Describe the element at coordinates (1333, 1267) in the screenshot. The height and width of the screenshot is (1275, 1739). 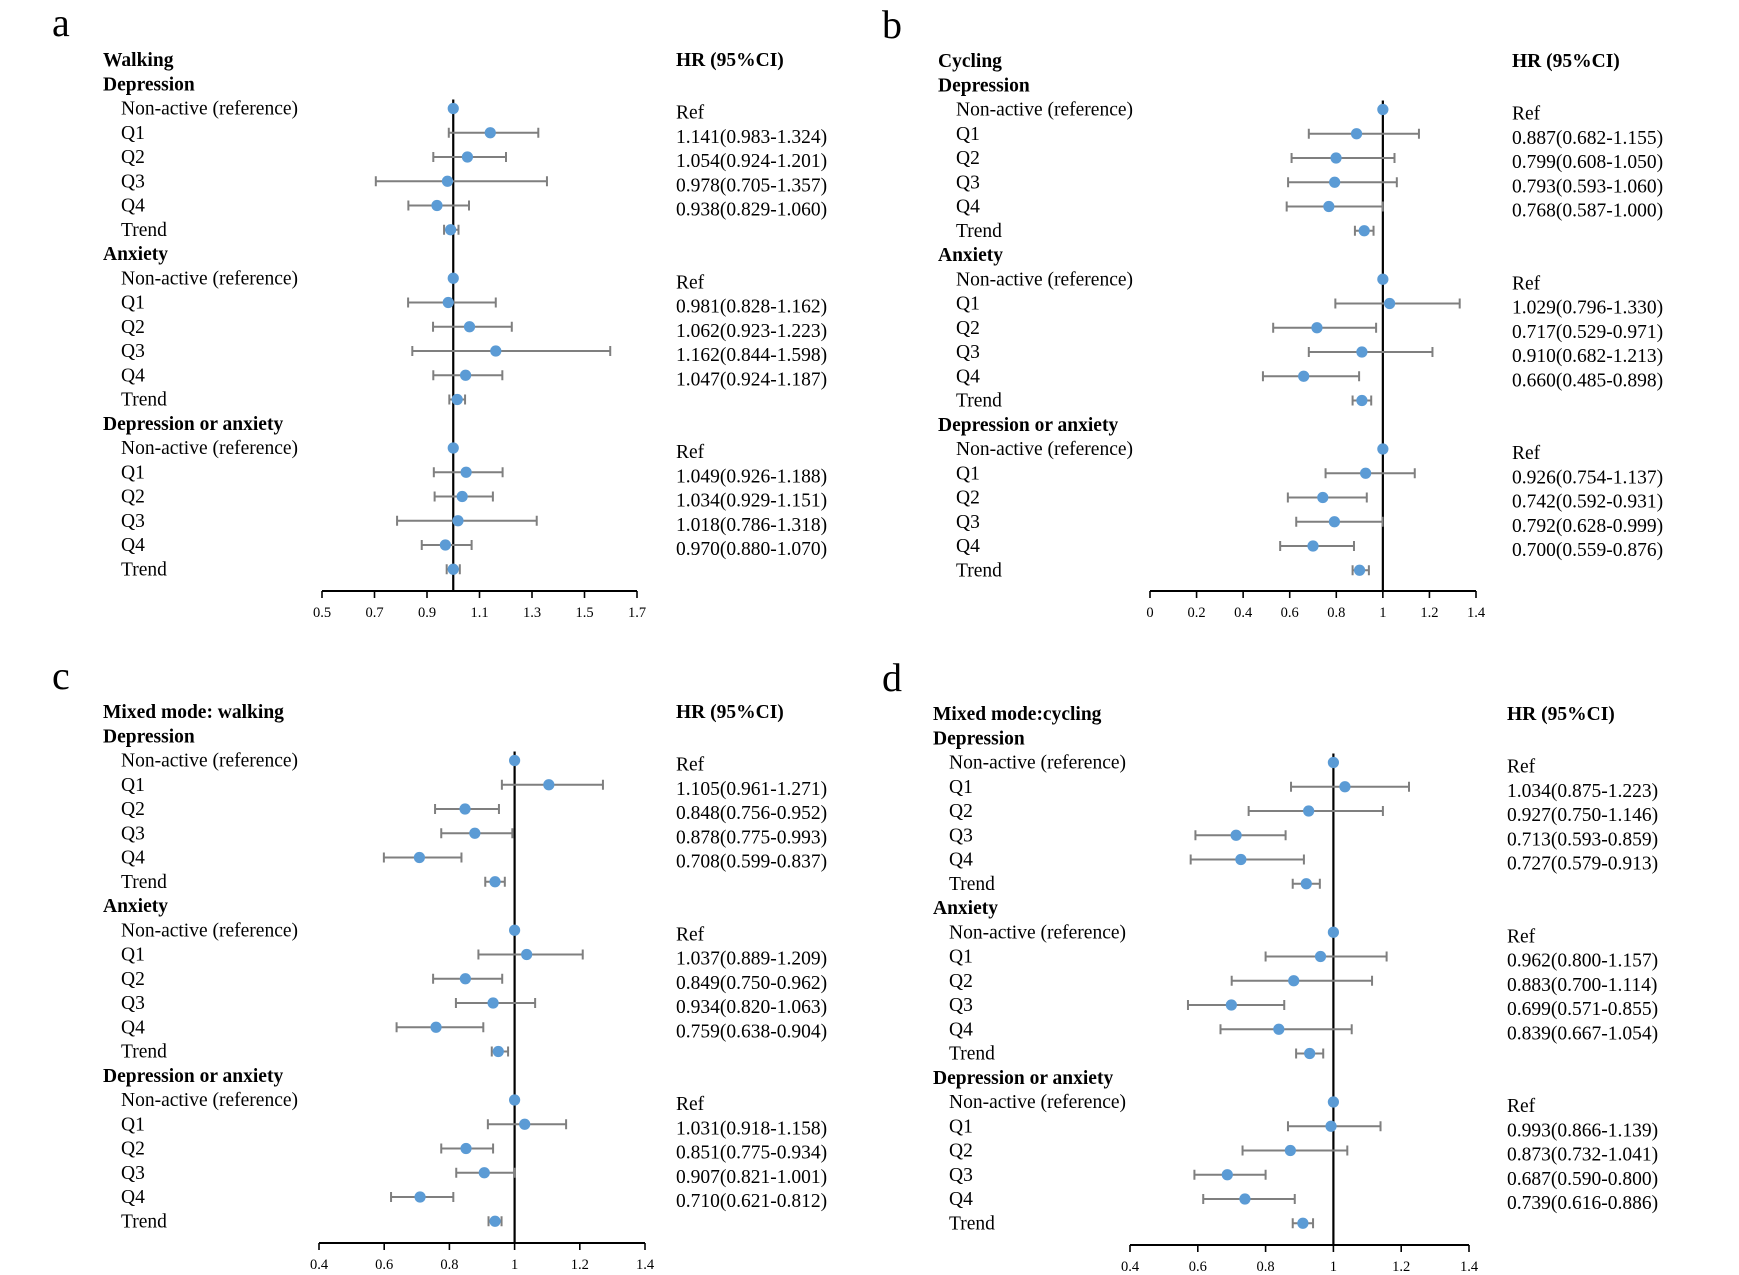
I see `x-tick-label: 1` at that location.